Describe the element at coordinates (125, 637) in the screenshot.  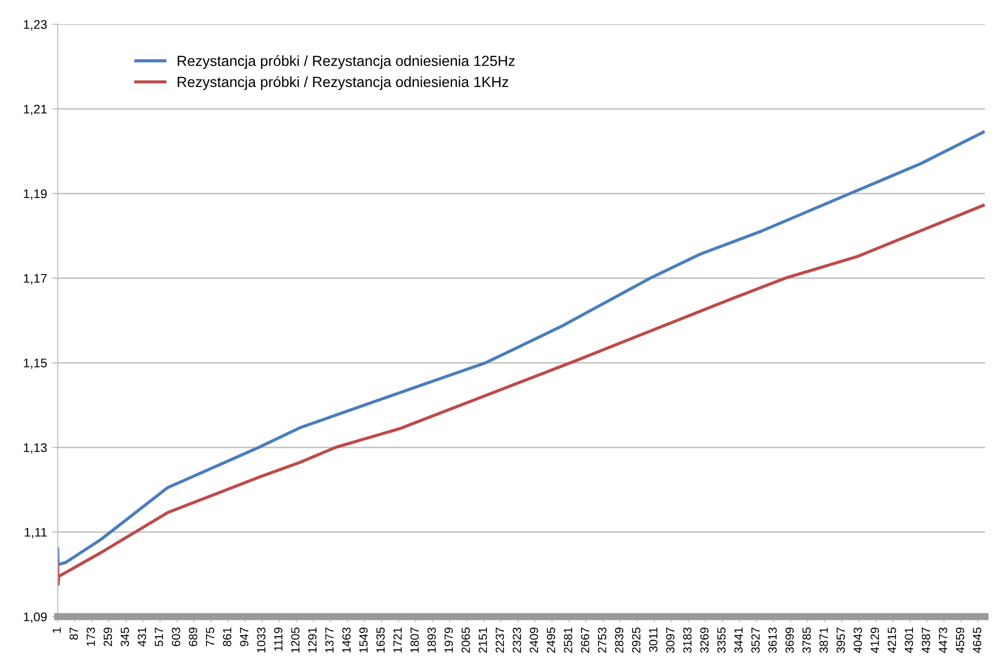
I see `x-tick-label: 345` at that location.